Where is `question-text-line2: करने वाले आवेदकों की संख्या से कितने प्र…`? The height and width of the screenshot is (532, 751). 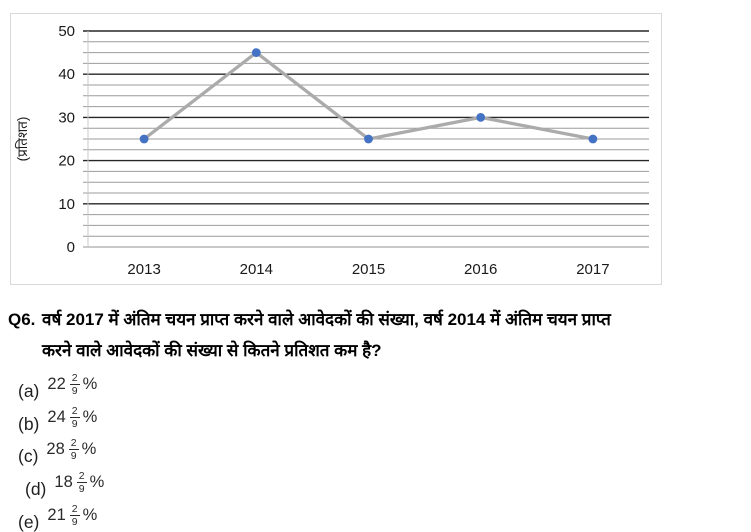 question-text-line2: करने वाले आवेदकों की संख्या से कितने प्र… is located at coordinates (212, 350).